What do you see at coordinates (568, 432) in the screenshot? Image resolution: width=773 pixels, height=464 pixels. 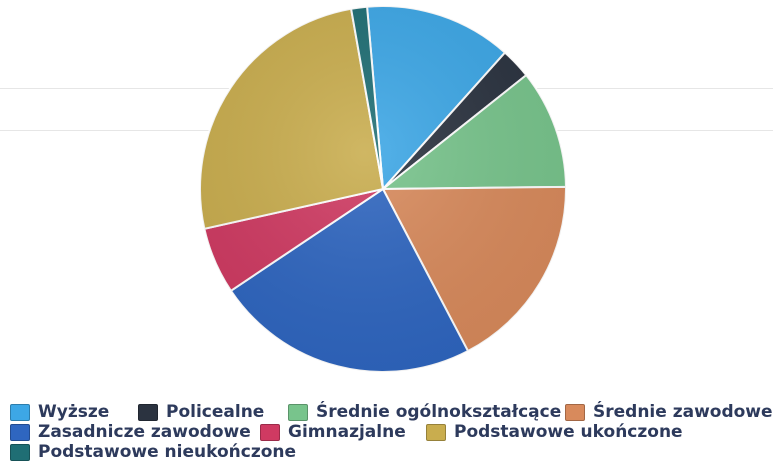 I see `legend-label: Podstawowe ukończone` at bounding box center [568, 432].